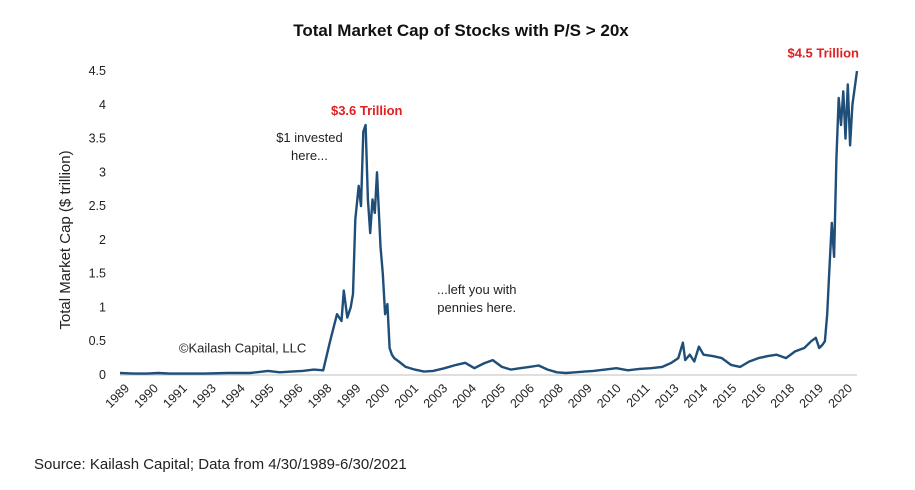 This screenshot has width=915, height=490. Describe the element at coordinates (118, 396) in the screenshot. I see `x-tick-label: 1989` at that location.